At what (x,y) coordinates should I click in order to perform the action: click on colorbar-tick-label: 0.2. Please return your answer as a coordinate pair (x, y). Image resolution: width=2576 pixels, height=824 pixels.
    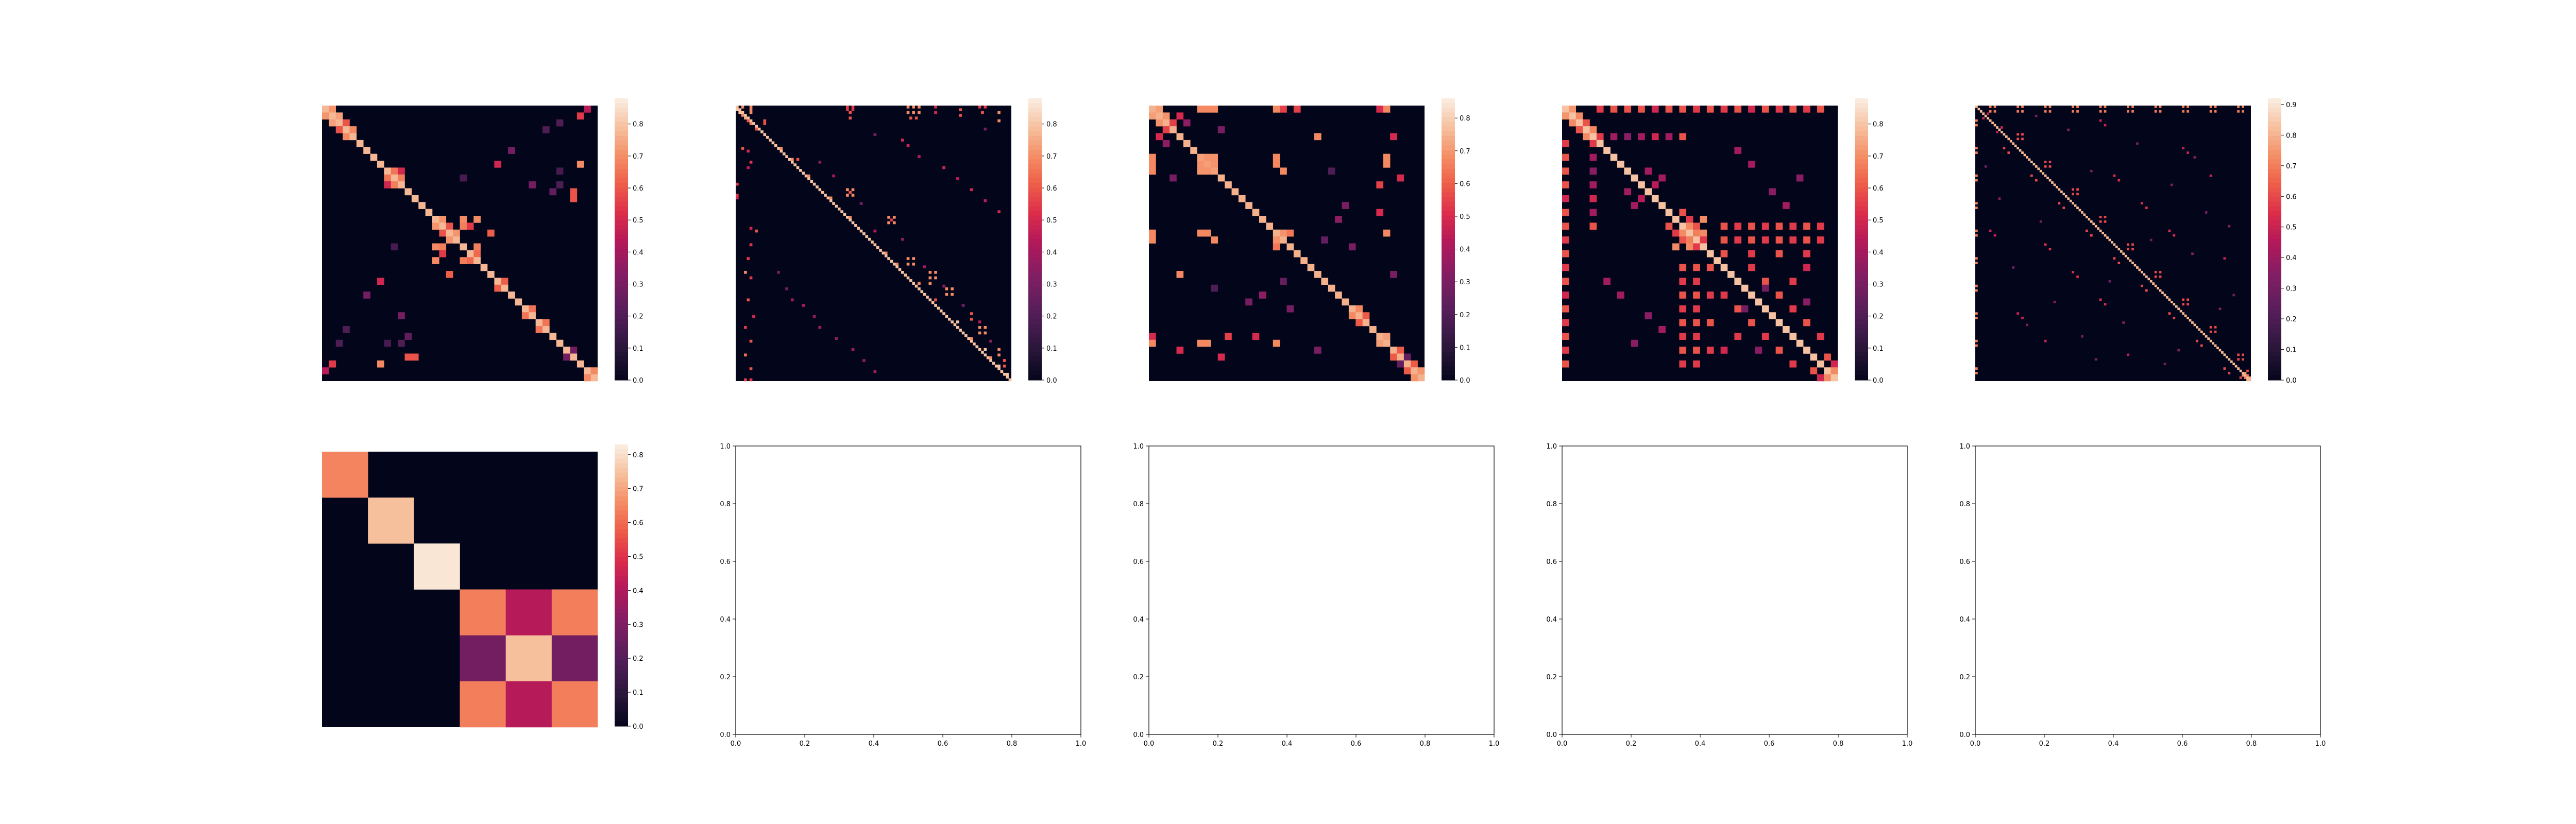
    Looking at the image, I should click on (1465, 315).